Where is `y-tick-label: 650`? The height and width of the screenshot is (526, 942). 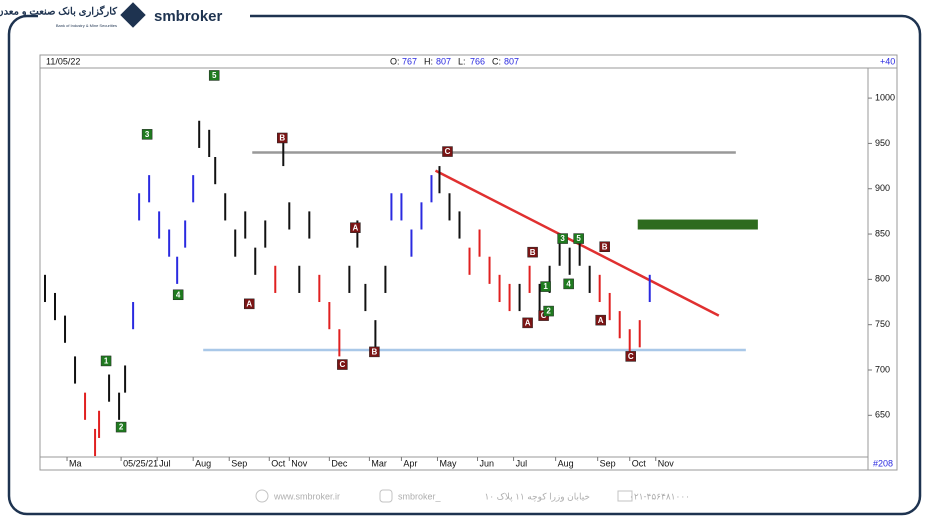
y-tick-label: 650 is located at coordinates (882, 415).